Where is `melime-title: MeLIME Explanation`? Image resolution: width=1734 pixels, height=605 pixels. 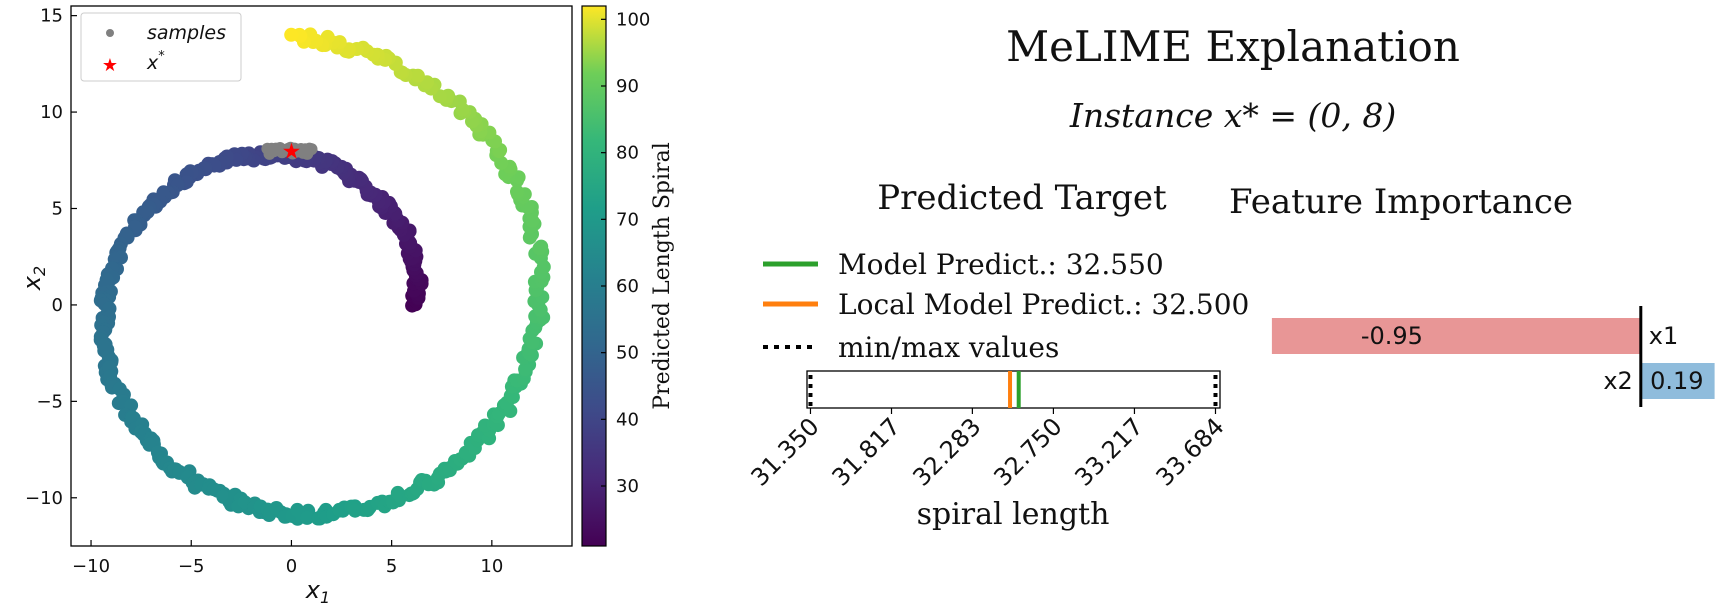 melime-title: MeLIME Explanation is located at coordinates (1233, 46).